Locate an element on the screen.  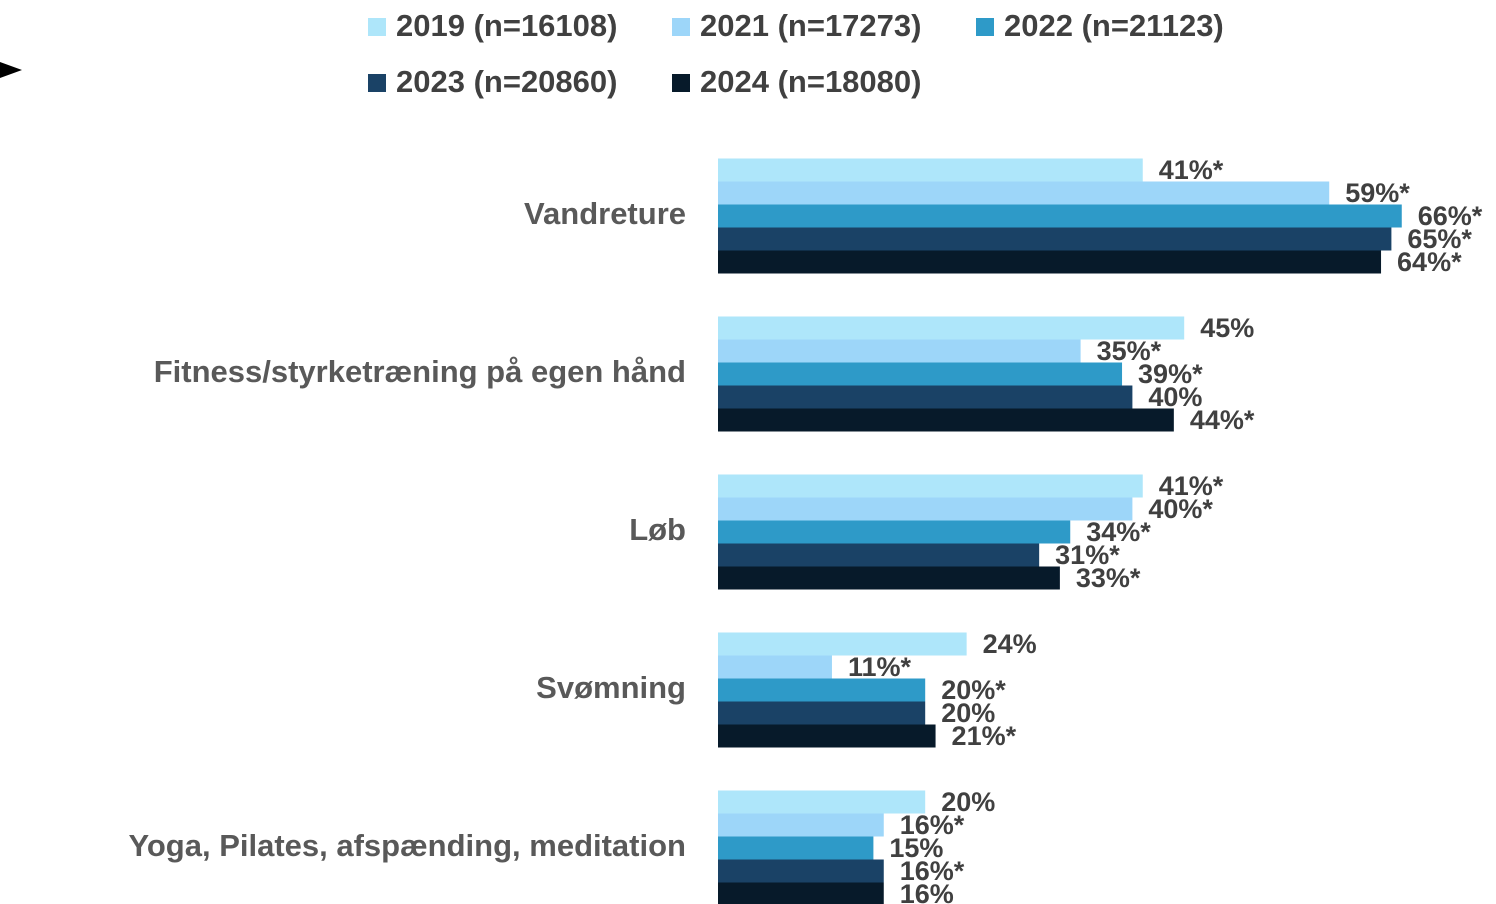
value-label: 40% is located at coordinates (1175, 397).